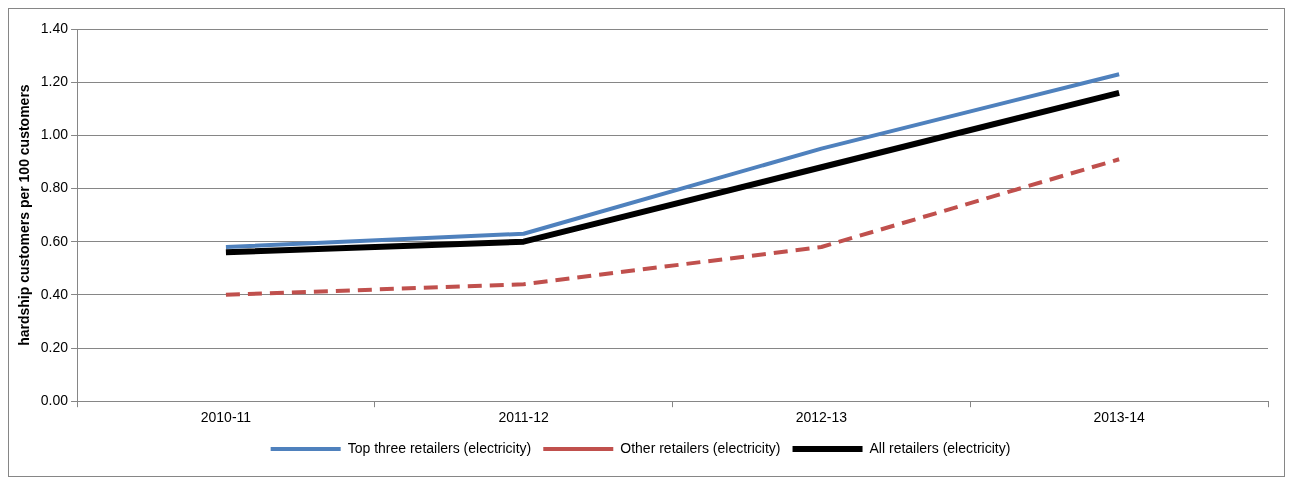  I want to click on y-tick-label: 0.40, so click(54, 293).